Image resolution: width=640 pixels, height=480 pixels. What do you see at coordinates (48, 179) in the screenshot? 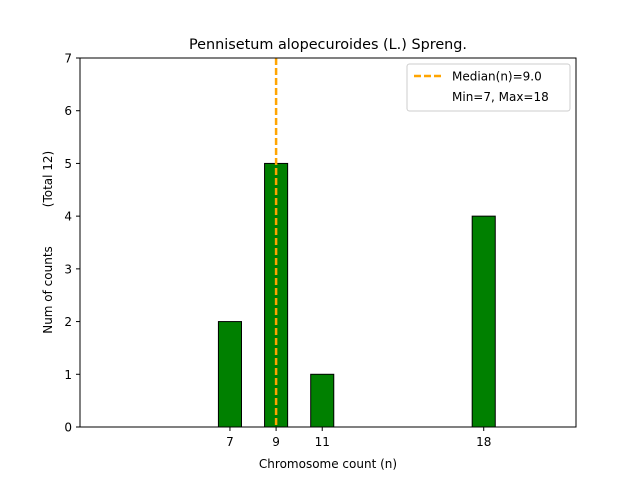
I see `y-axis-total-label: (Total 12)` at bounding box center [48, 179].